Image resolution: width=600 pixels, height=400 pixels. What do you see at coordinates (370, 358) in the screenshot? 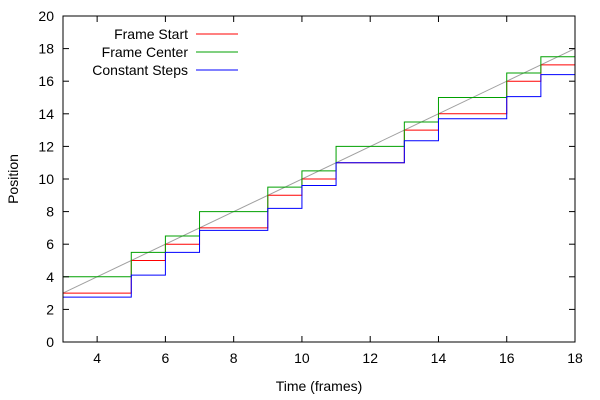
I see `x-tick-label: 12` at bounding box center [370, 358].